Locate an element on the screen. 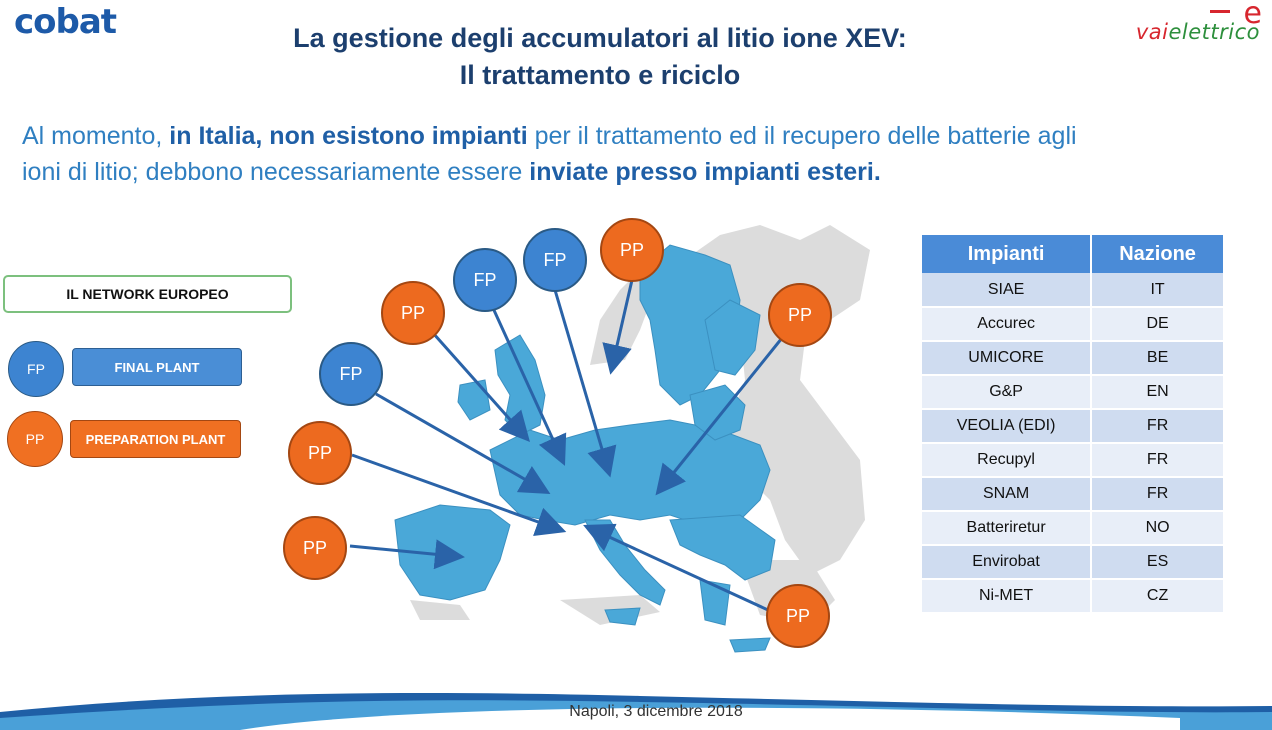  legend-pp-label: PREPARATION PLANT is located at coordinates (155, 439).